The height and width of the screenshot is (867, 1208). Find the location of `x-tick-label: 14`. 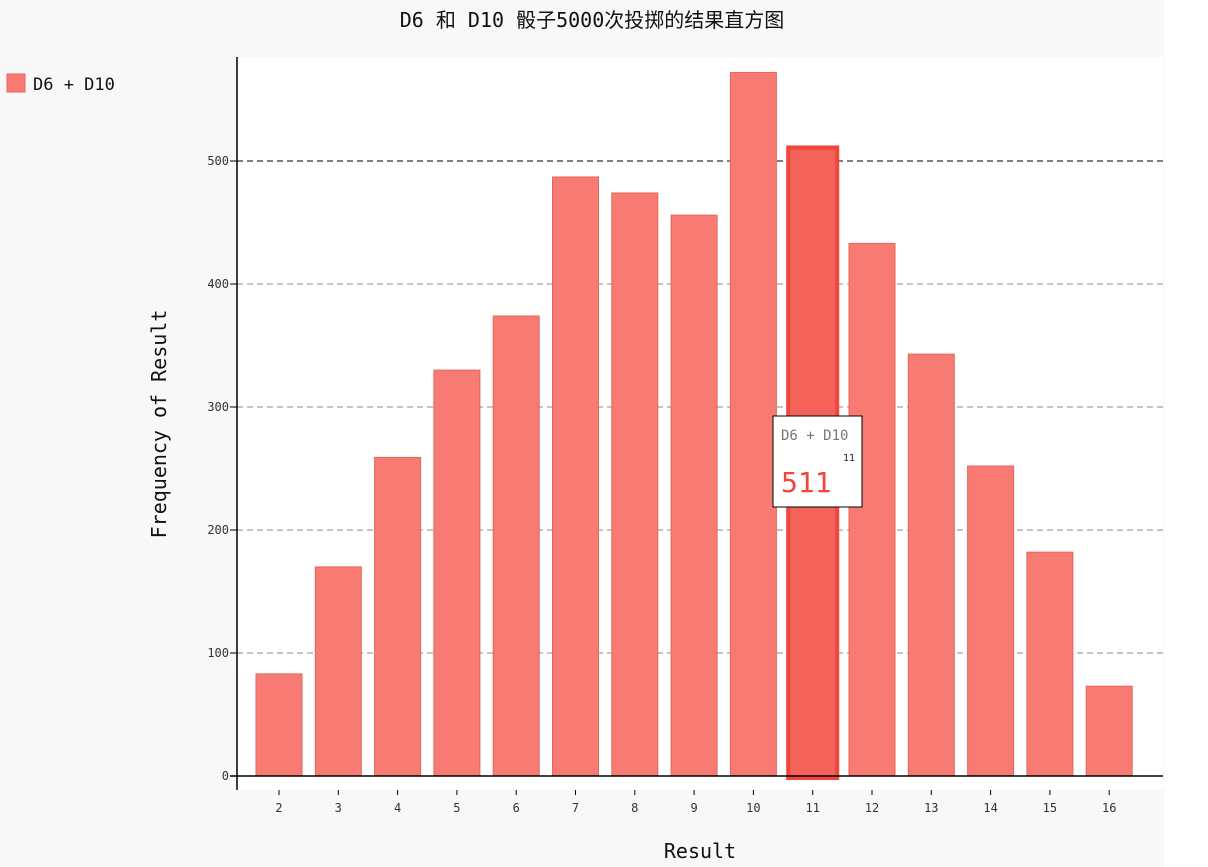

x-tick-label: 14 is located at coordinates (990, 808).